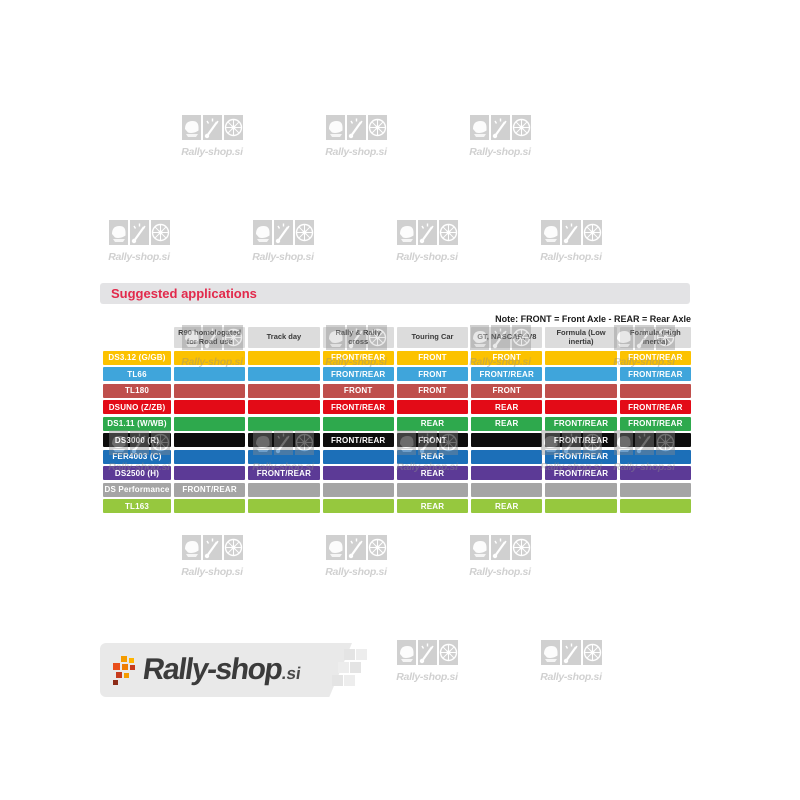 The width and height of the screenshot is (800, 800). I want to click on row-label: TL180, so click(137, 390).